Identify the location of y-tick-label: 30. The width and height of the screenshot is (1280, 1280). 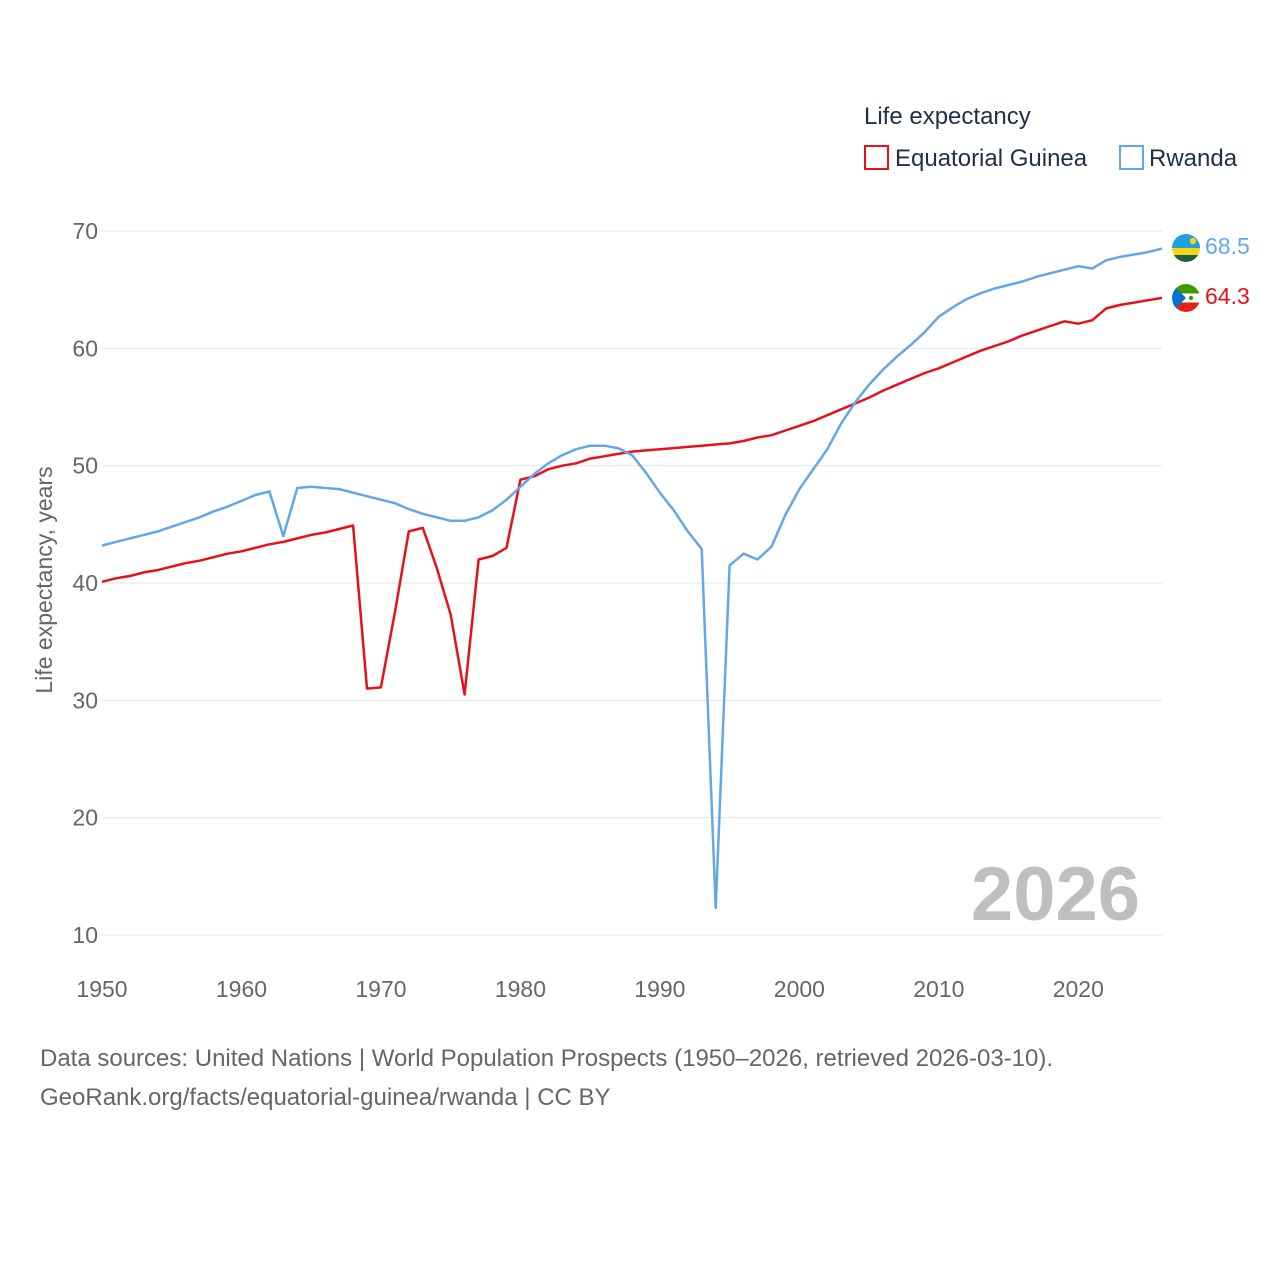
(85, 700).